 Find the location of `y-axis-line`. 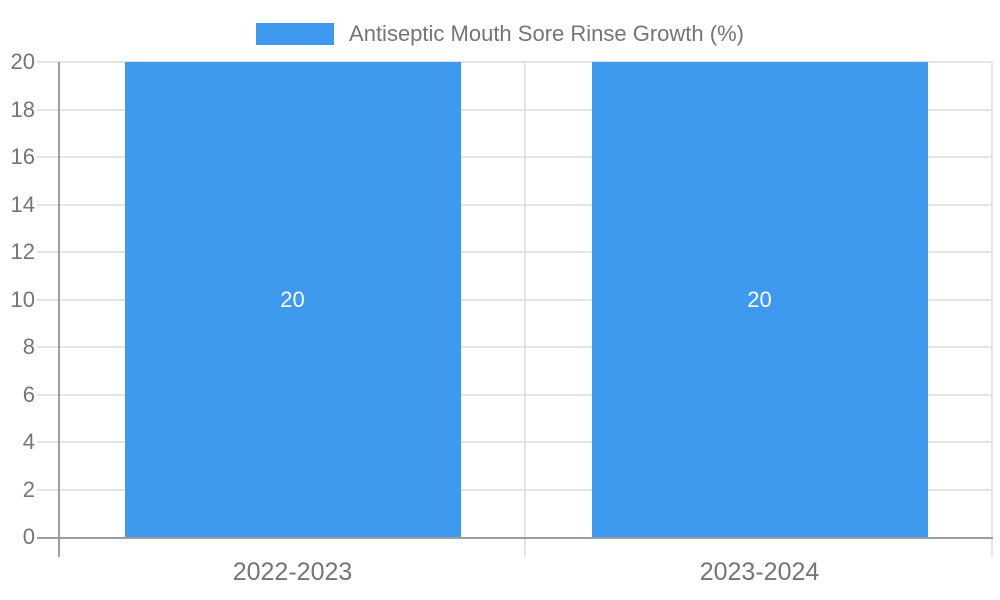

y-axis-line is located at coordinates (59, 309).